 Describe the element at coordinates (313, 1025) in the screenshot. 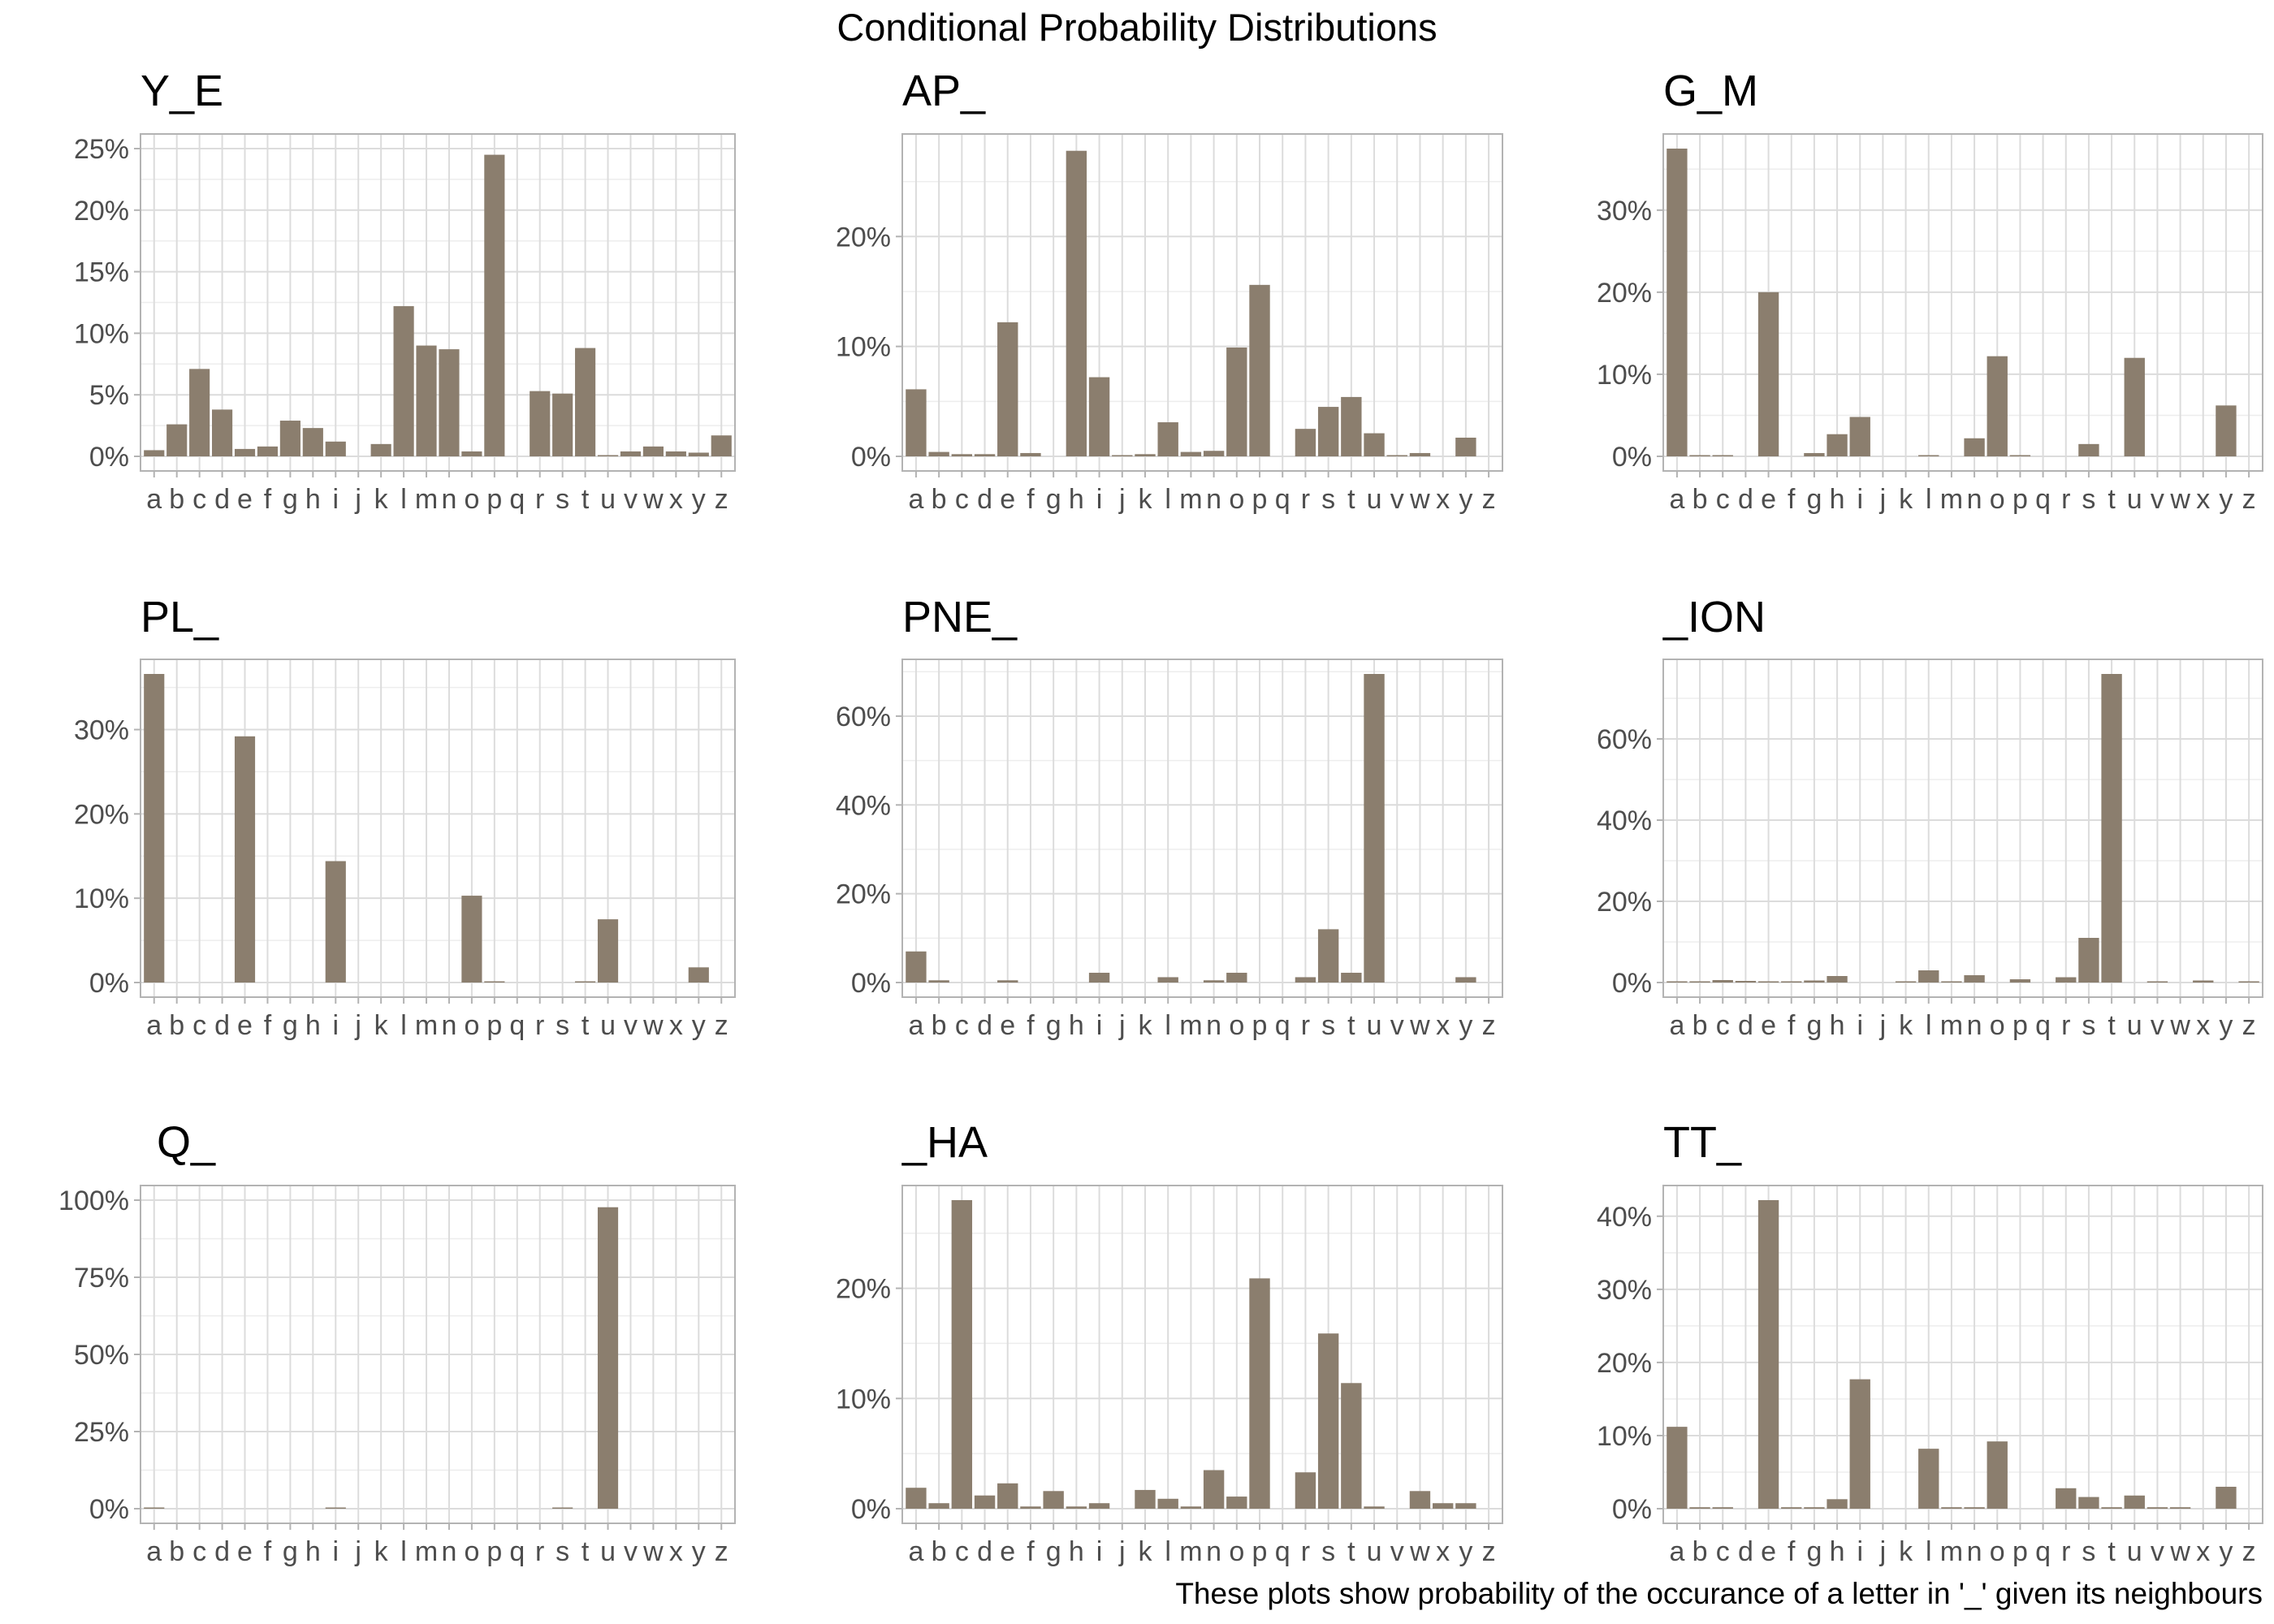

I see `x-tick-label: h` at that location.